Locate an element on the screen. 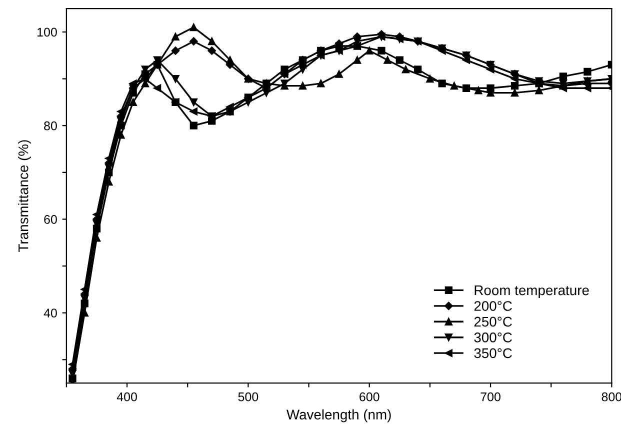  y-axis-title: Transmittance (%) is located at coordinates (25, 196).